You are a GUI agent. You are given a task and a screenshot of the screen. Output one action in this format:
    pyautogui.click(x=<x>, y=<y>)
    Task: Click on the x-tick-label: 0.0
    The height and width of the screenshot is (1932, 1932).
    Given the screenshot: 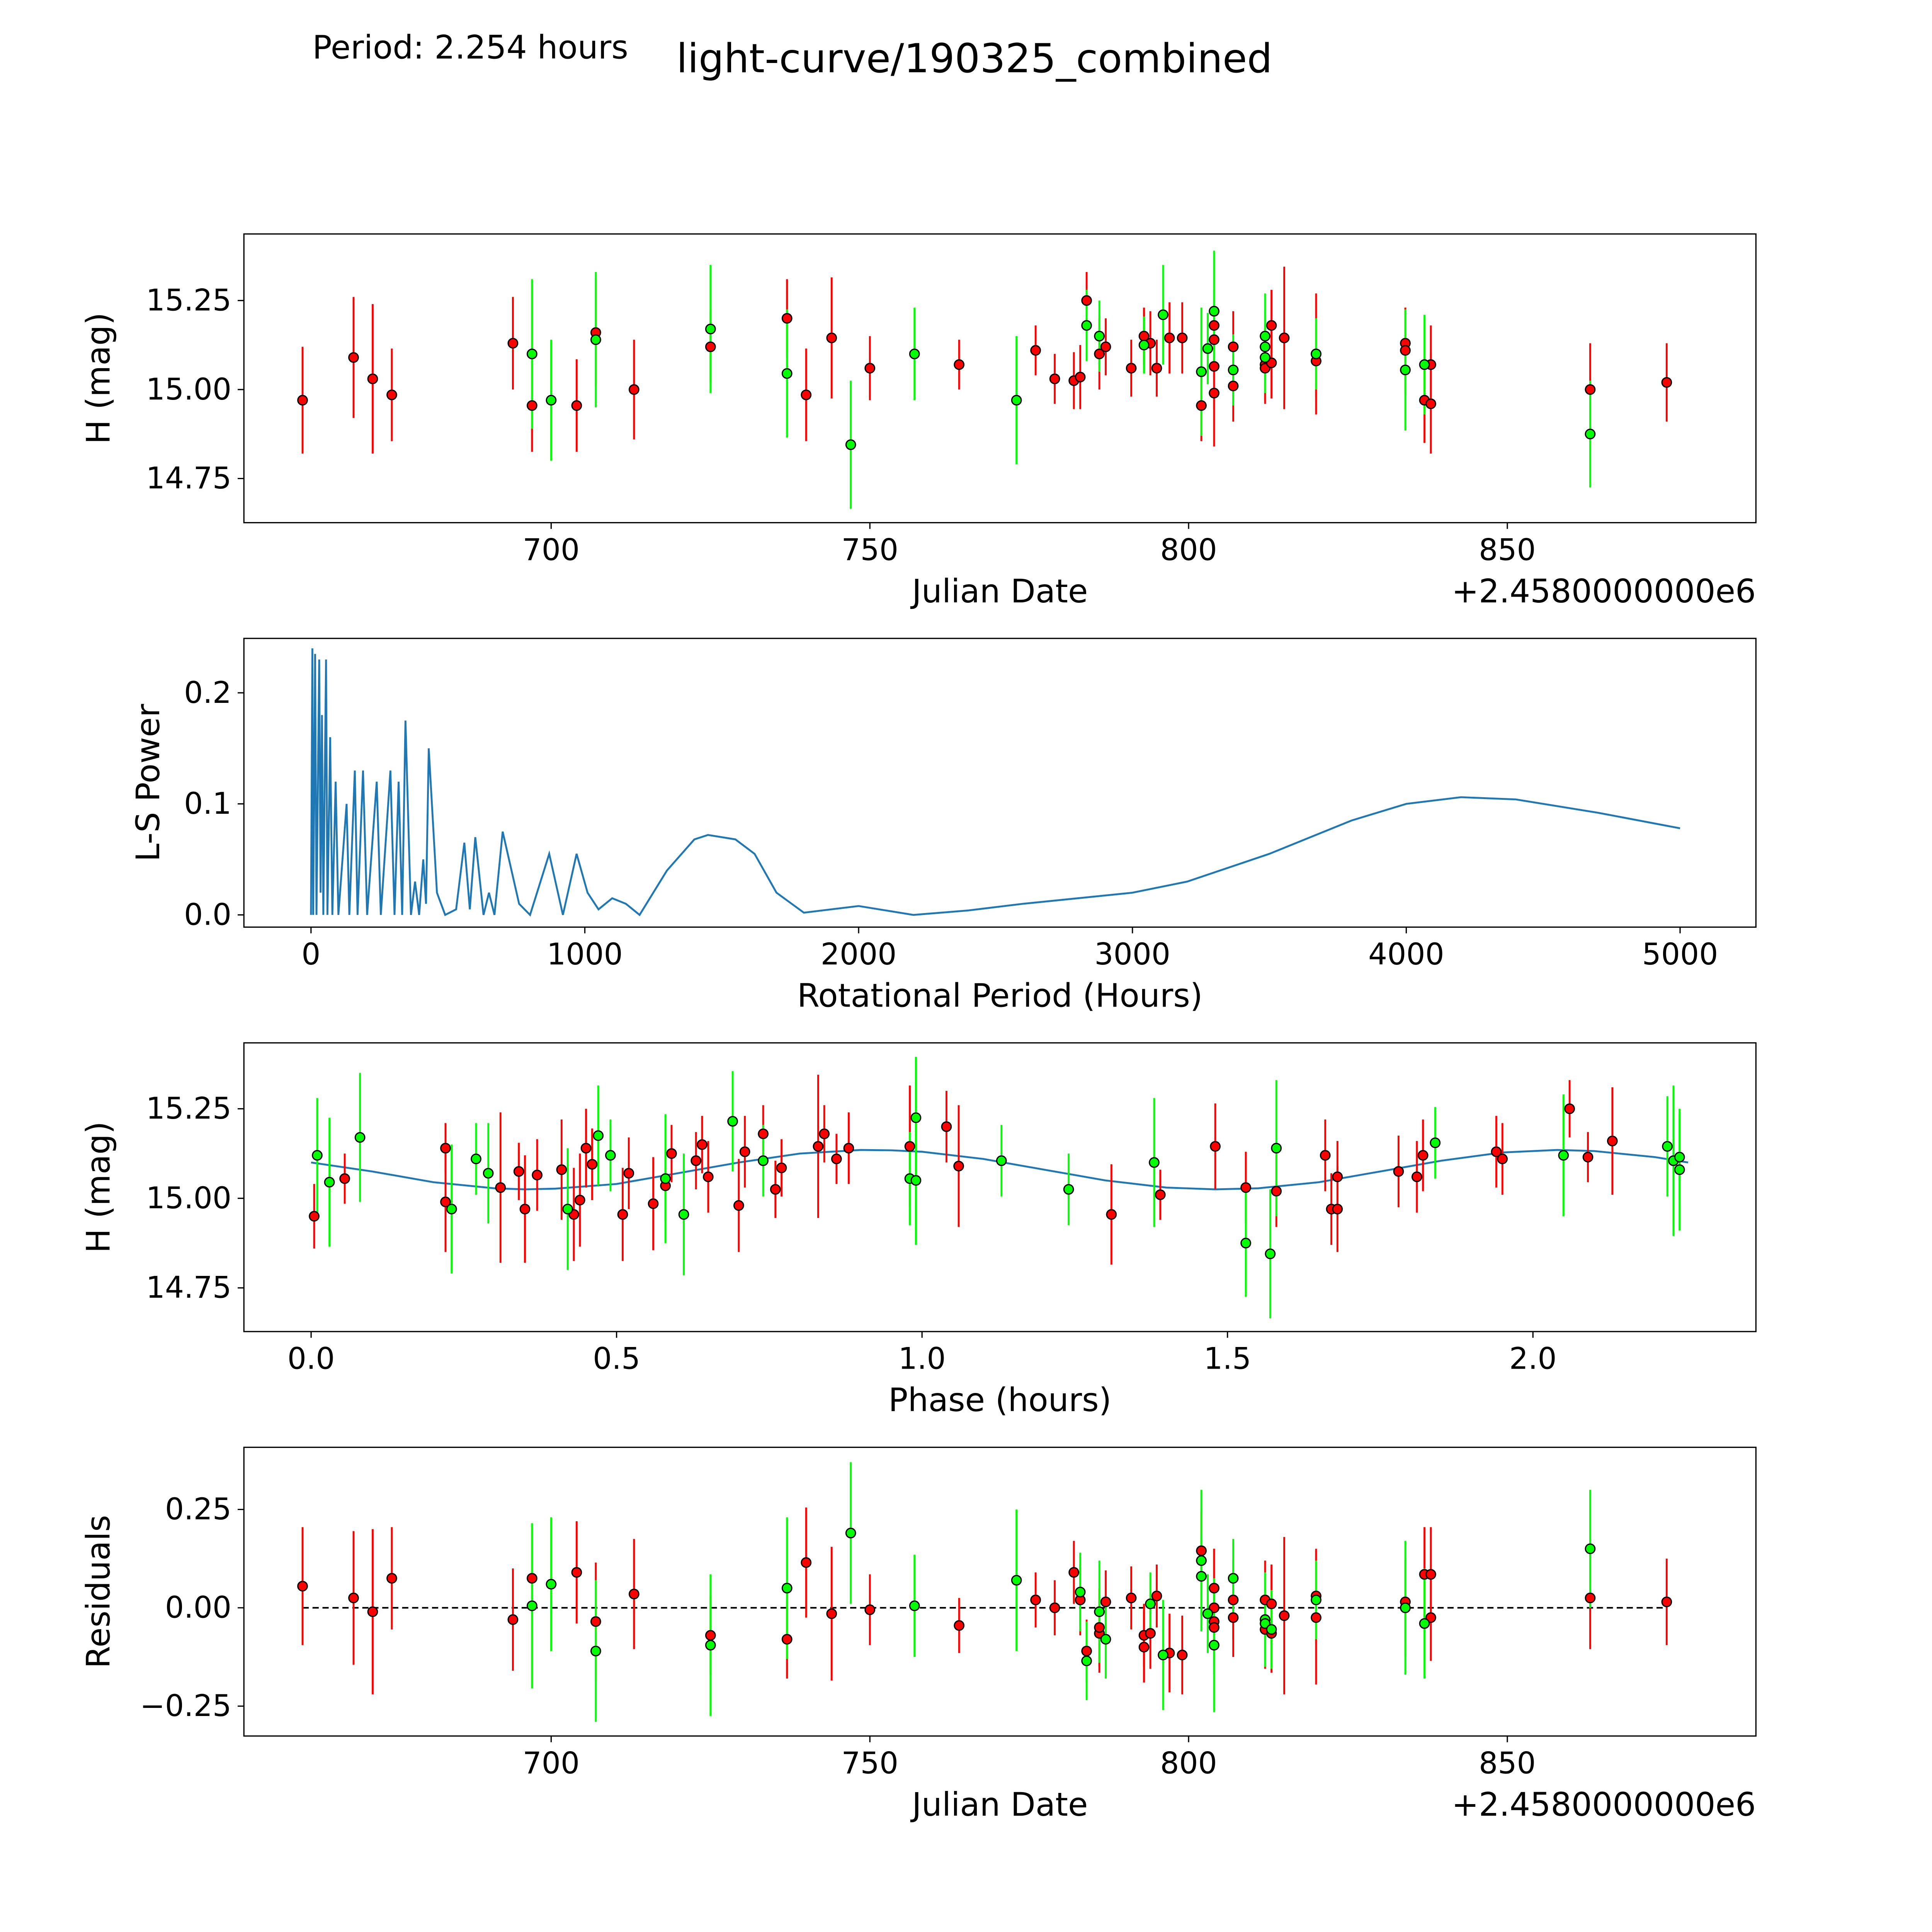 What is the action you would take?
    pyautogui.click(x=311, y=1359)
    